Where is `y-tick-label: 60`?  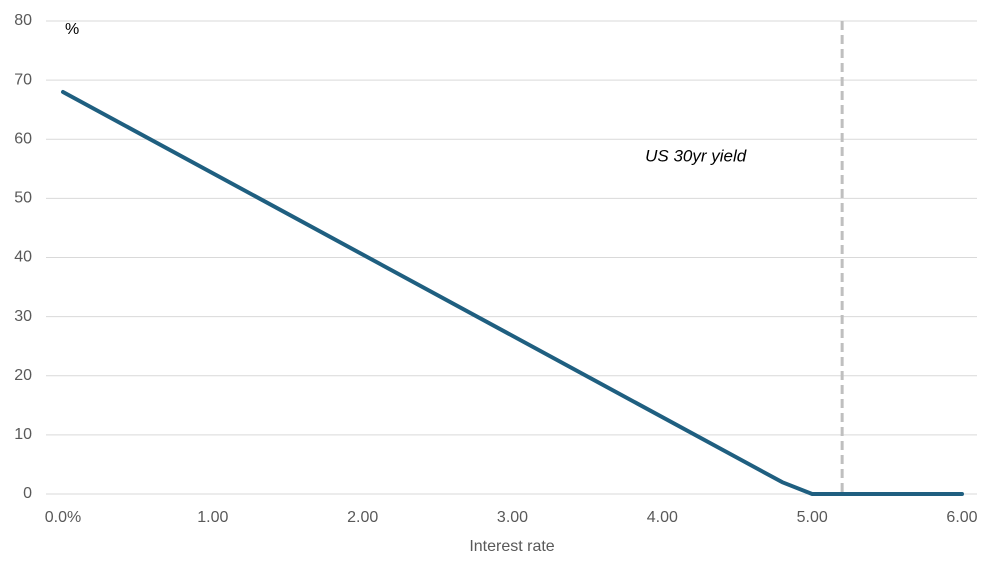
y-tick-label: 60 is located at coordinates (23, 138).